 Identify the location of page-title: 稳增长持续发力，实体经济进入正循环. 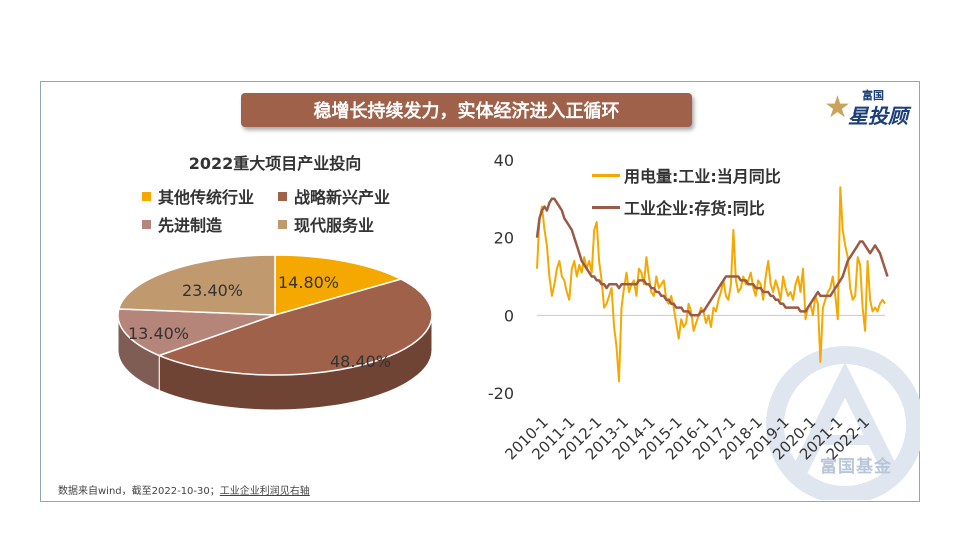
(466, 110).